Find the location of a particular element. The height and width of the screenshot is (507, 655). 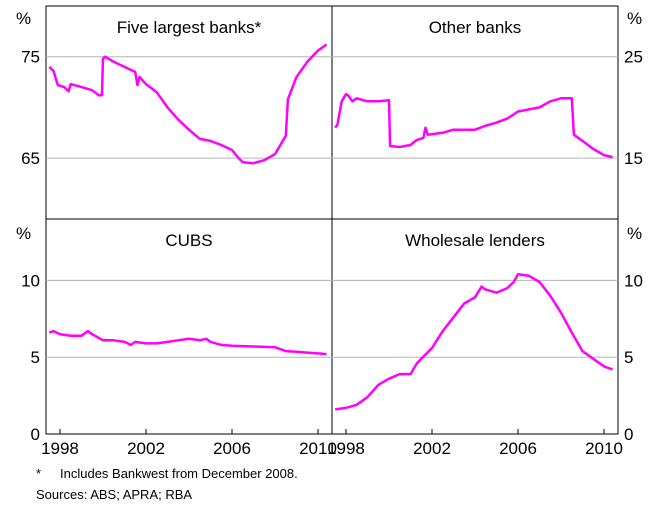

y-tick-label: 75 is located at coordinates (30, 57).